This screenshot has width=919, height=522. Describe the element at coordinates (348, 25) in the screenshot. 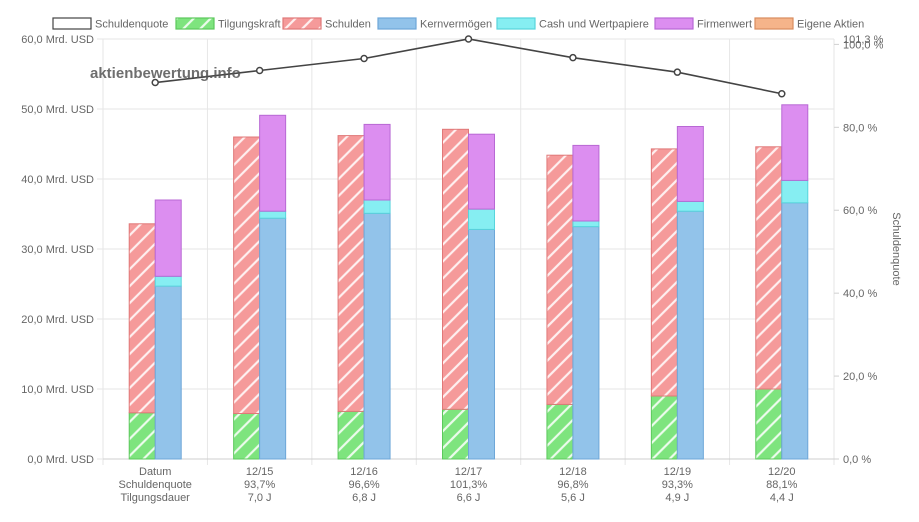

I see `legend-label: Schulden` at that location.